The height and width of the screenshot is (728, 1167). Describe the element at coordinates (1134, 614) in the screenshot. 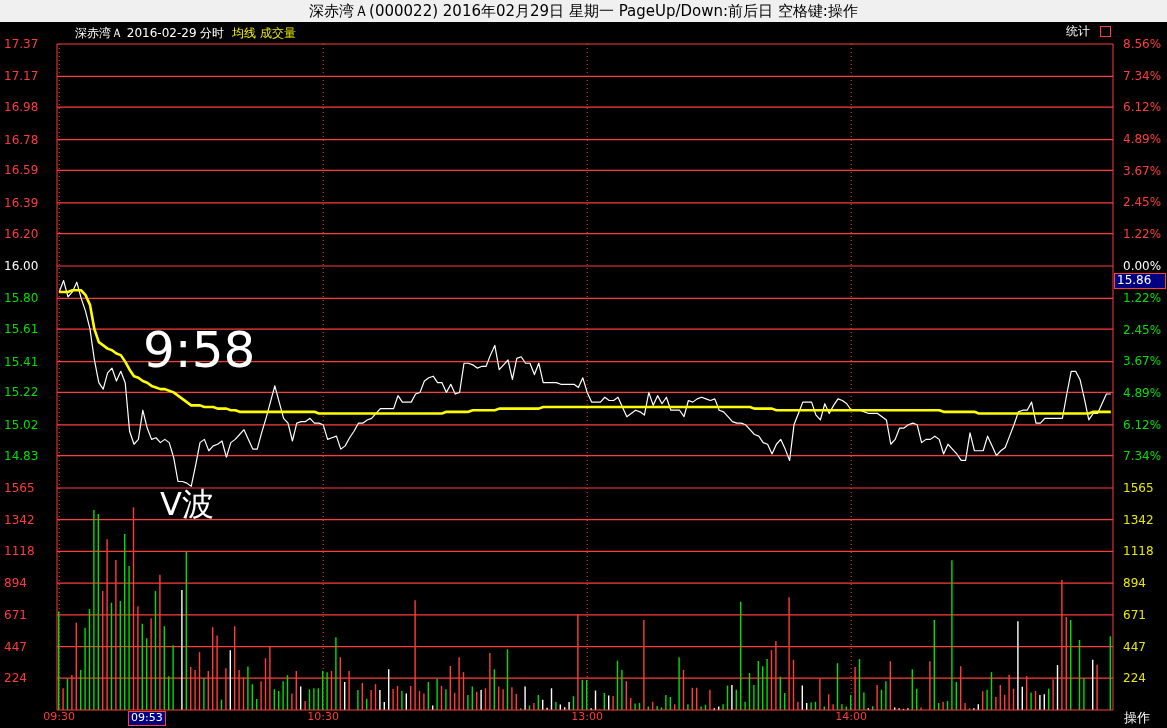

I see `y2-tick-label: 671` at that location.